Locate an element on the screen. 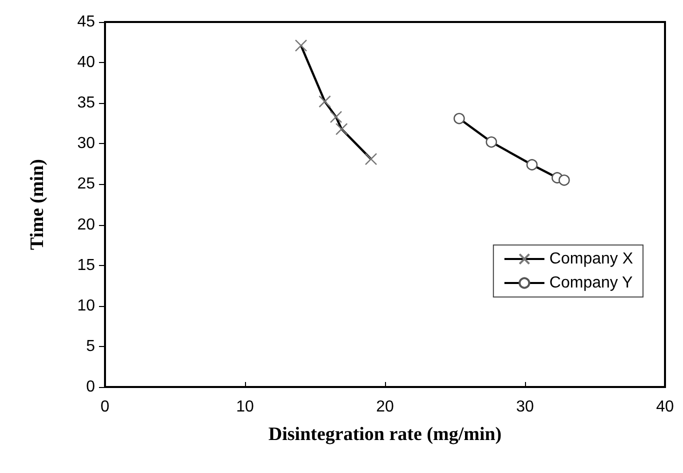 This screenshot has height=473, width=683. x-tick-label: 40 is located at coordinates (665, 407).